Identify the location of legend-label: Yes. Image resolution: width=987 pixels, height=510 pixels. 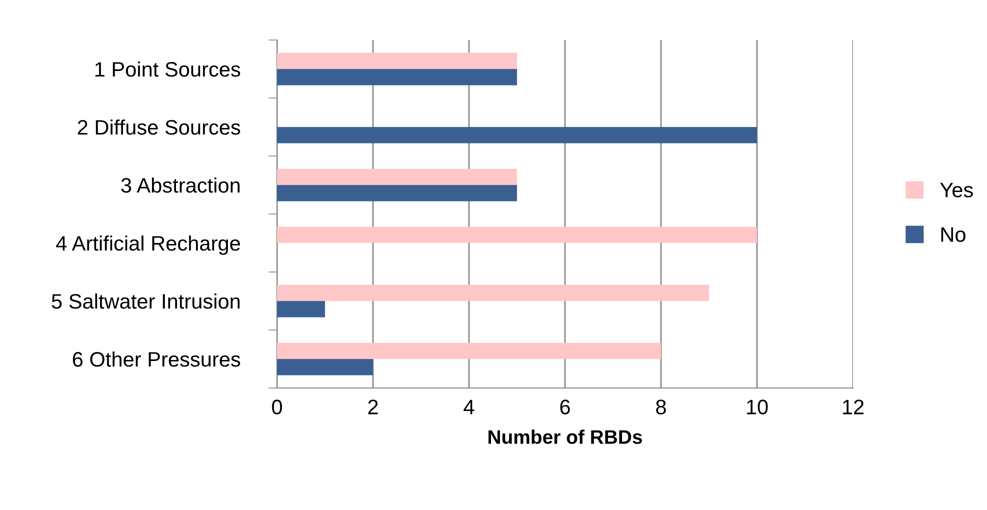
(956, 190).